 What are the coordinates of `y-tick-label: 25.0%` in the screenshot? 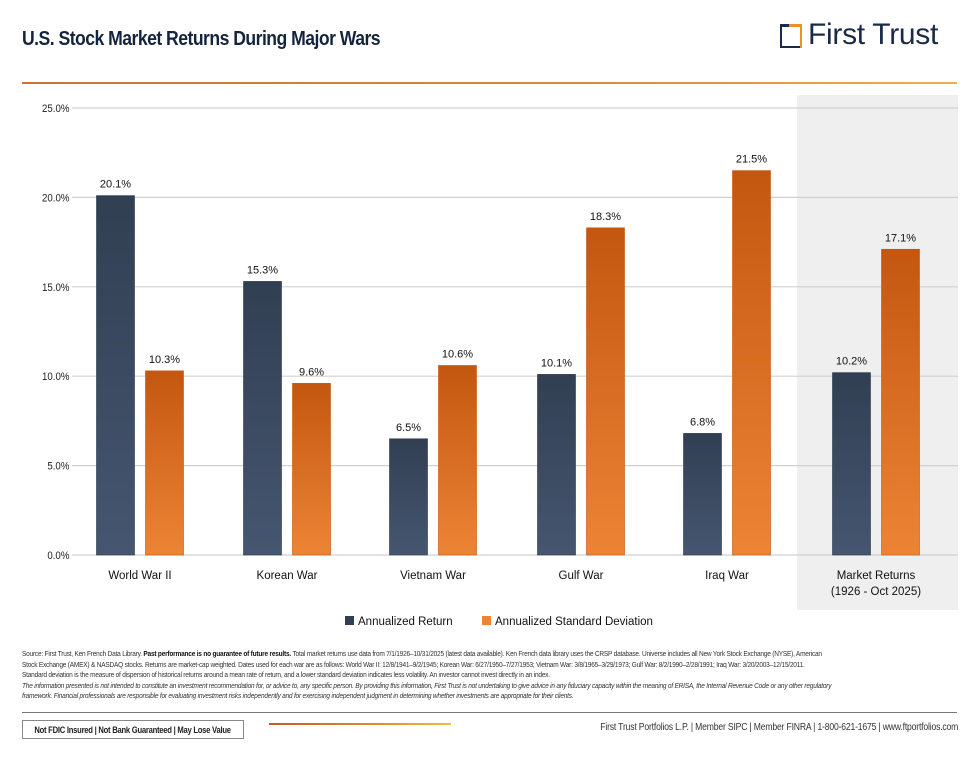 It's located at (55, 110).